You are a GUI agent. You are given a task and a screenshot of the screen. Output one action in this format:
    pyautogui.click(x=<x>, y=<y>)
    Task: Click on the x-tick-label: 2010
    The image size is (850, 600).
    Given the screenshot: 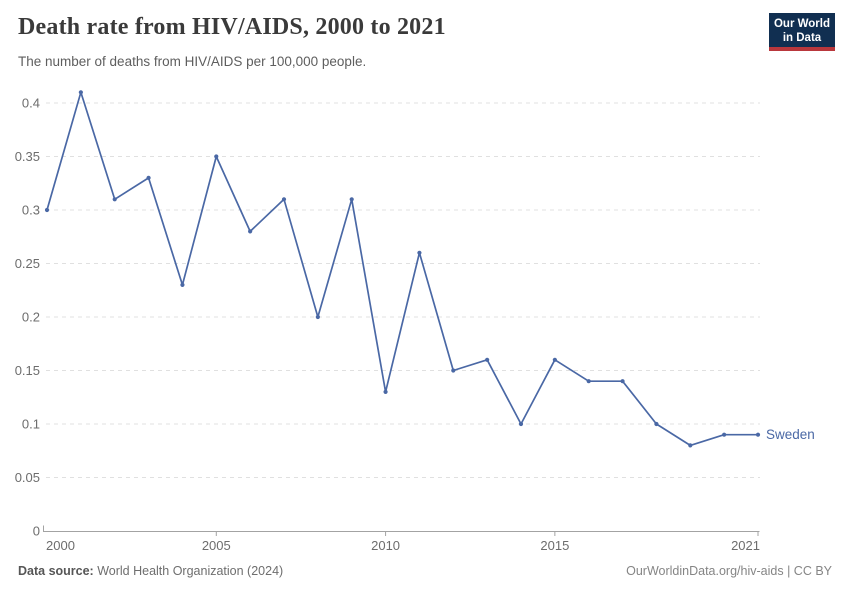 What is the action you would take?
    pyautogui.click(x=385, y=545)
    